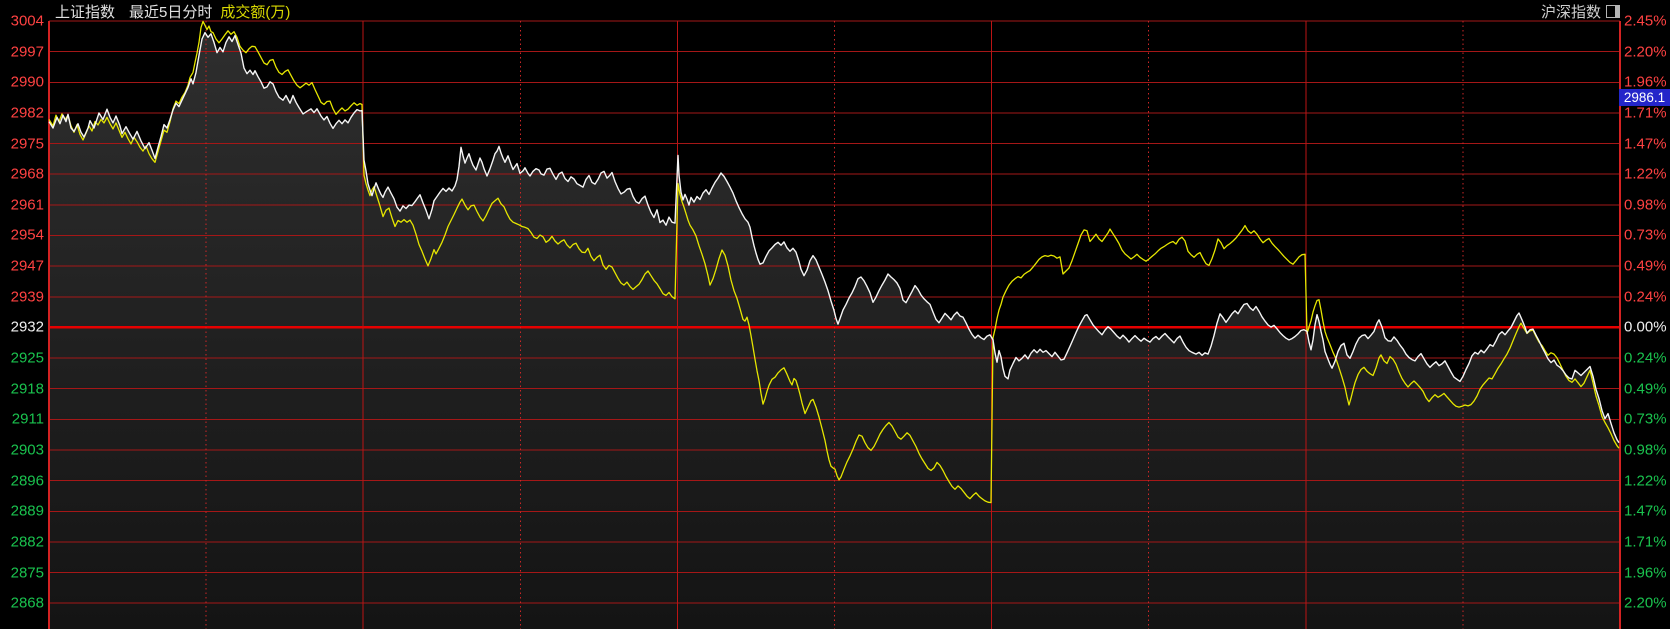  What do you see at coordinates (835, 11) in the screenshot?
I see `chart-header: 上证指数 最近5日分时 成交额(万) 沪深指数` at bounding box center [835, 11].